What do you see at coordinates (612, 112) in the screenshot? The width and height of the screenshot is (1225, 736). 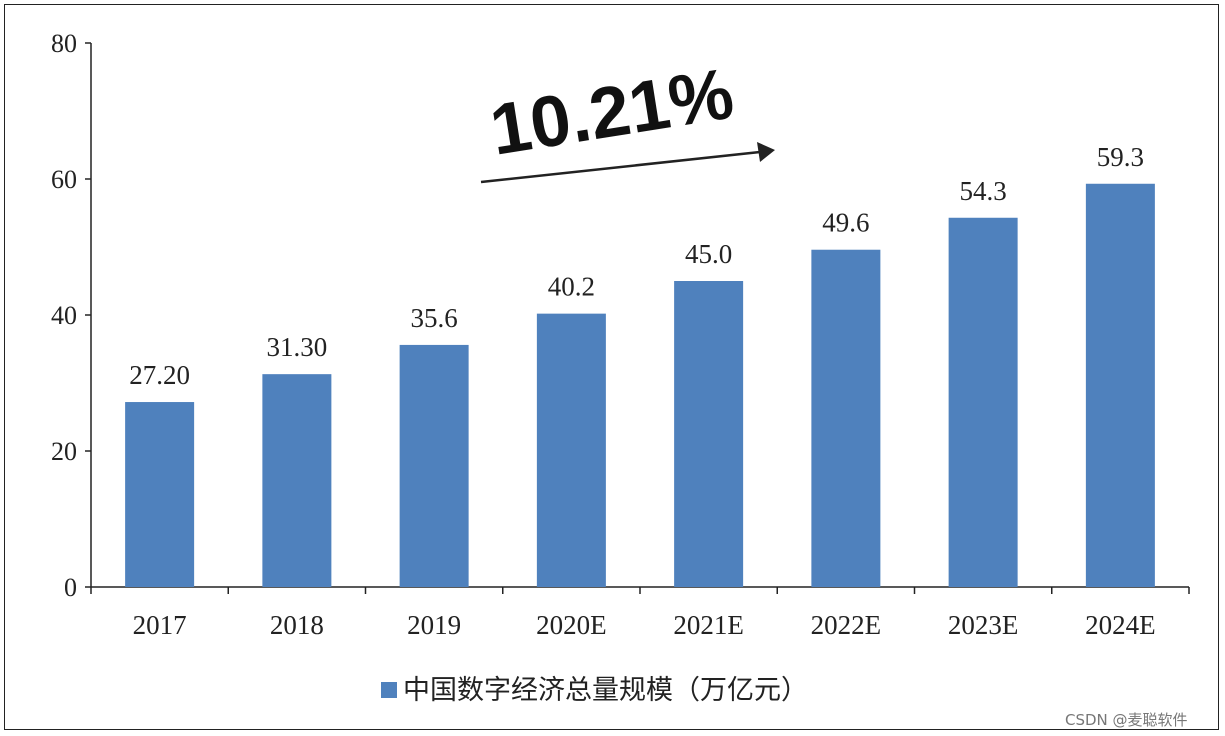 I see `growth-rate-label: 10.21%` at bounding box center [612, 112].